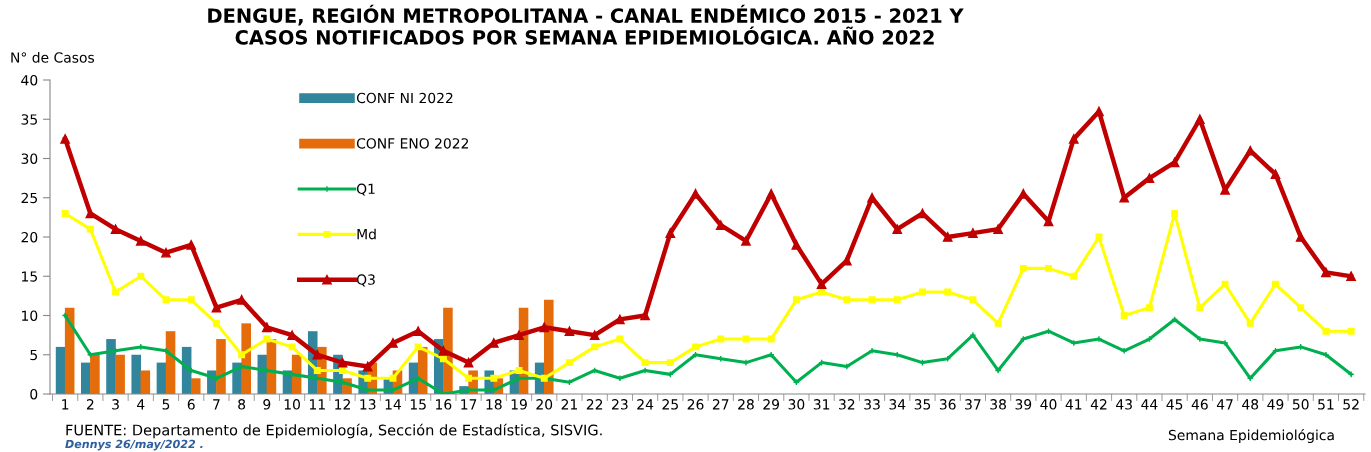 The height and width of the screenshot is (452, 1371). What do you see at coordinates (317, 404) in the screenshot?
I see `x-tick-label: 11` at bounding box center [317, 404].